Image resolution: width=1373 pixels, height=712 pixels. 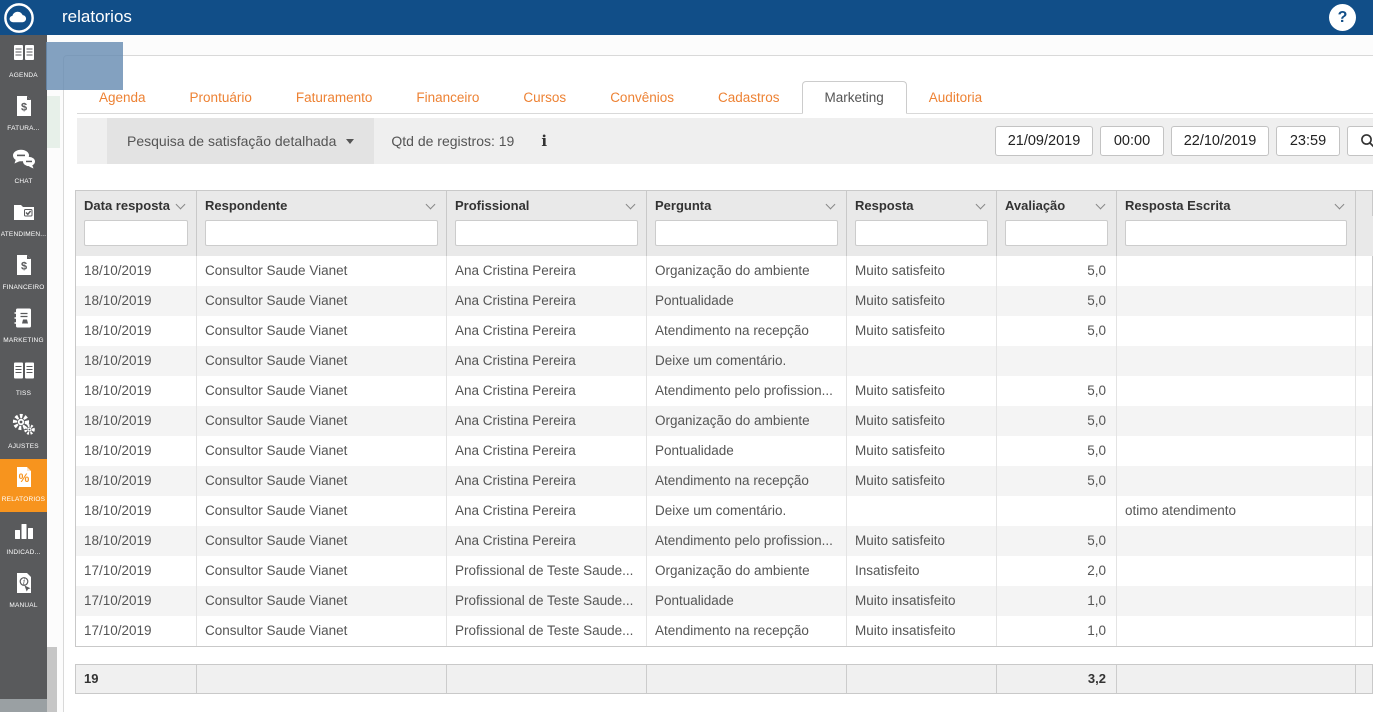 What do you see at coordinates (748, 97) in the screenshot?
I see `tab-cadastros: Cadastros` at bounding box center [748, 97].